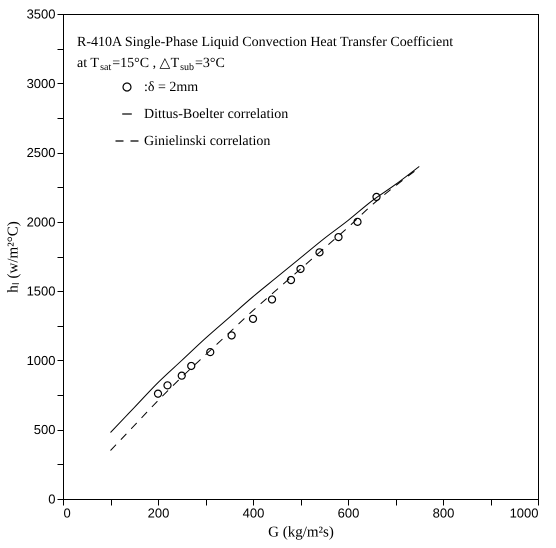 This screenshot has height=548, width=556. Describe the element at coordinates (41, 14) in the screenshot. I see `y-tick-label: 3500` at that location.